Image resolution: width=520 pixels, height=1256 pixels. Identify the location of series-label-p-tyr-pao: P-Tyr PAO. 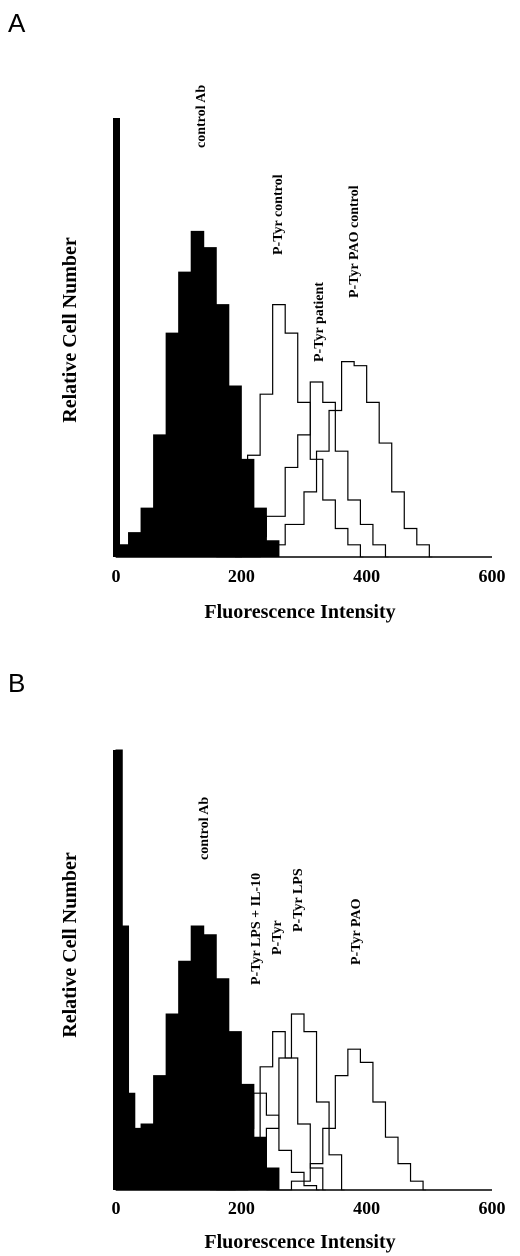
(356, 931).